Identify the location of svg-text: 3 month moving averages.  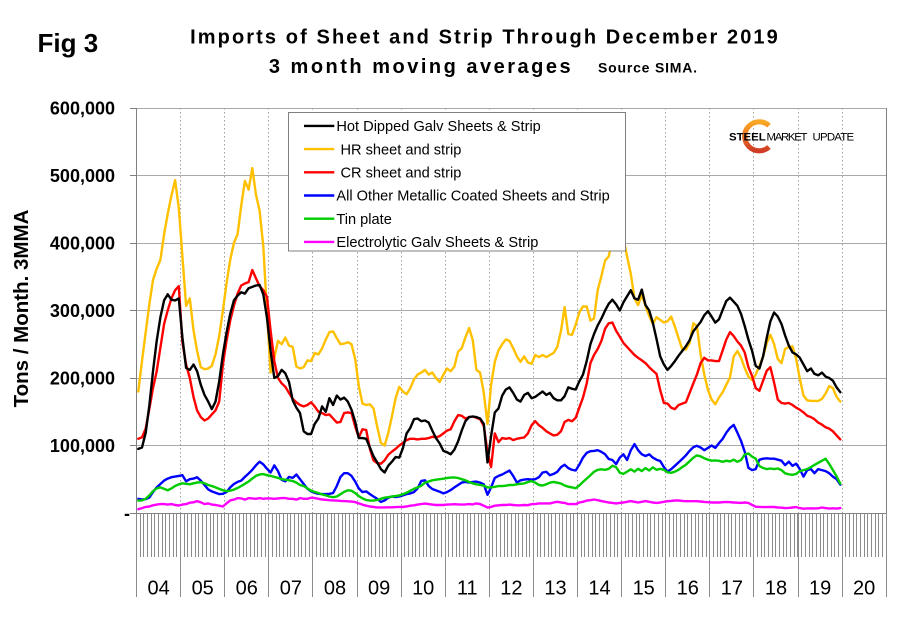
(421, 67).